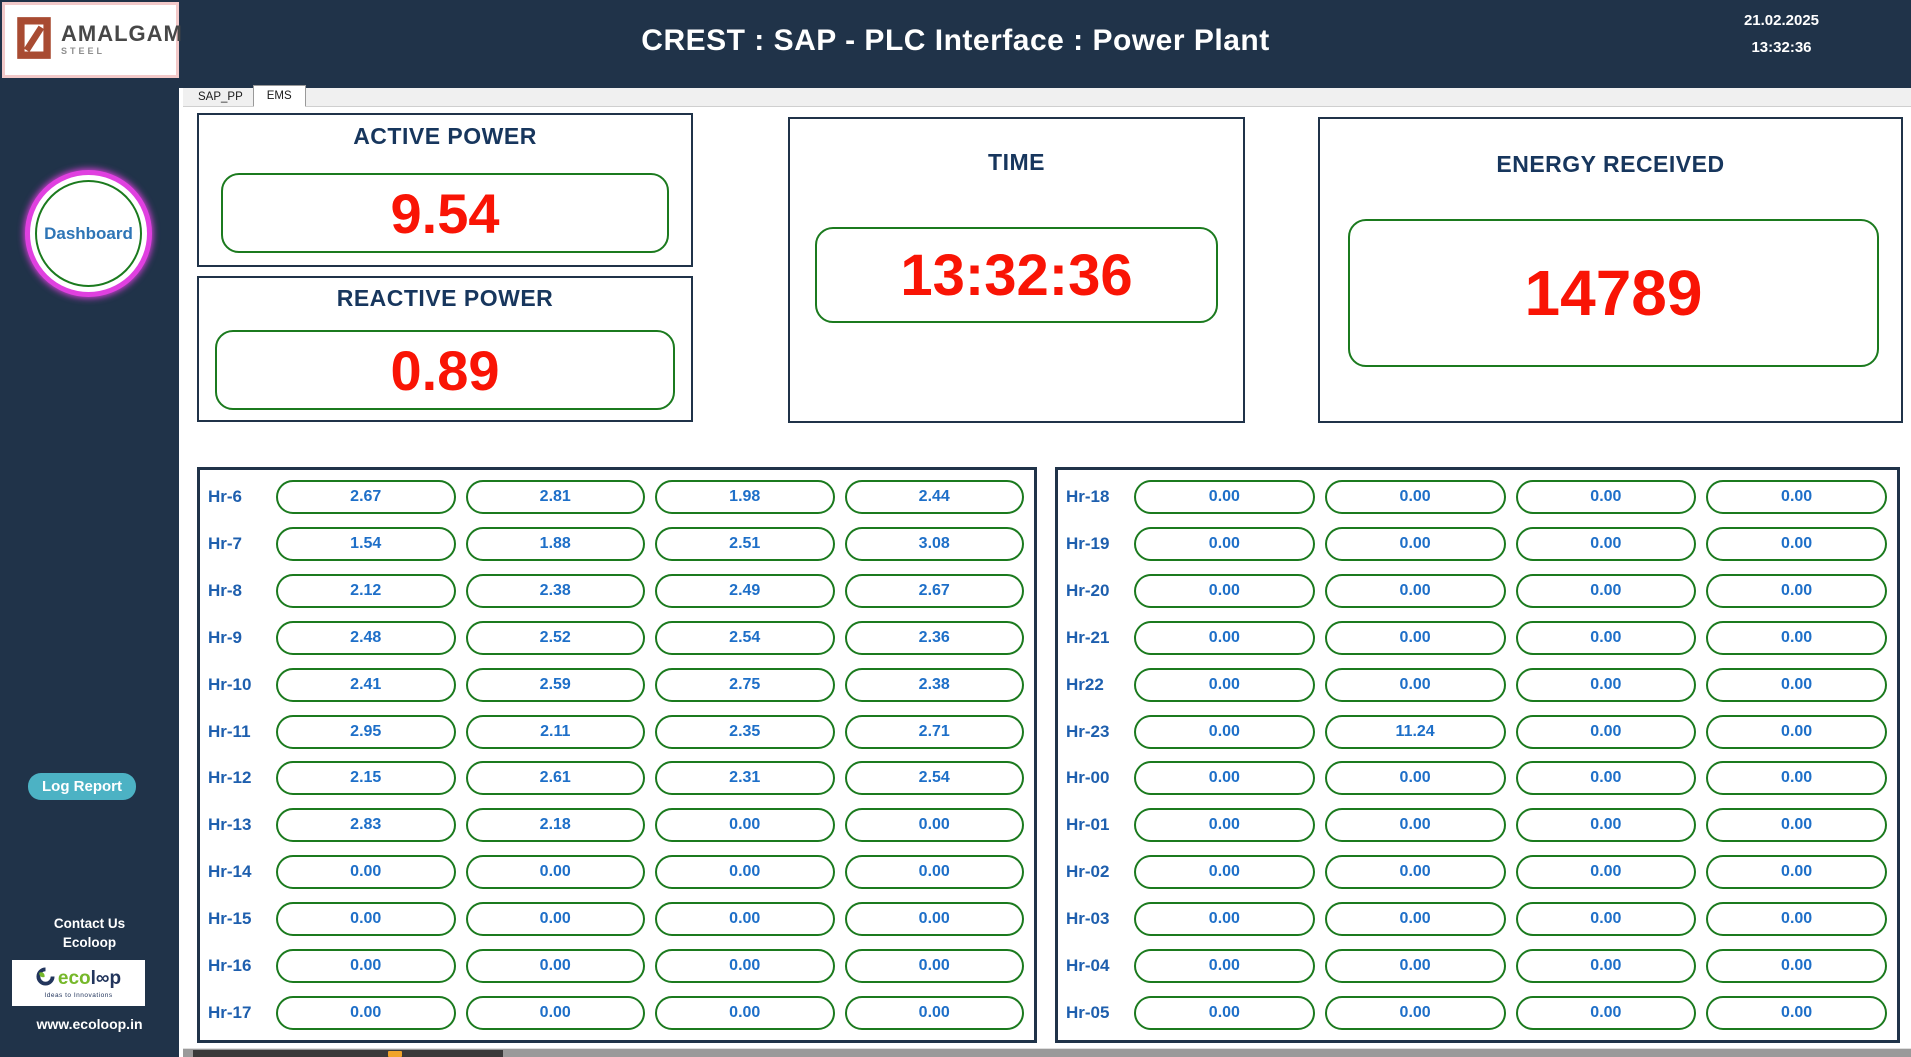  I want to click on table-row: Hr-11 2.95 2.11 2.35 2.71, so click(616, 731).